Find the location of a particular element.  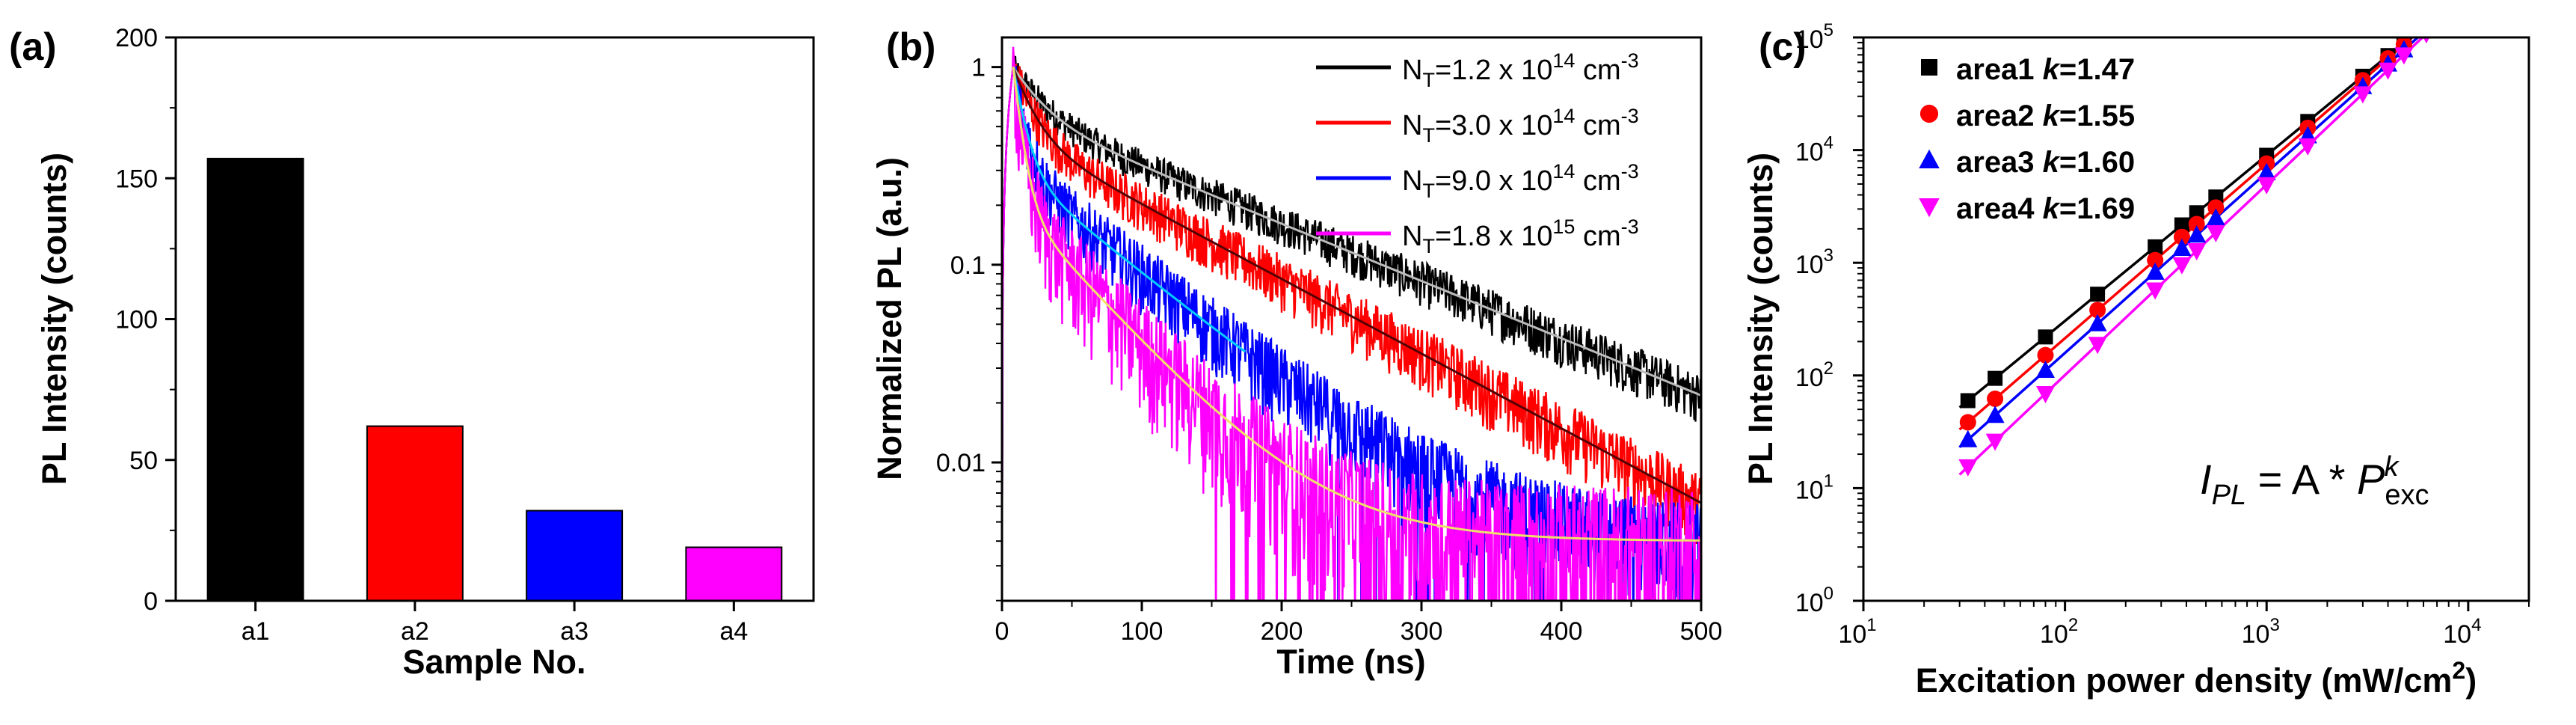

y-tick-label: 1 is located at coordinates (978, 68).